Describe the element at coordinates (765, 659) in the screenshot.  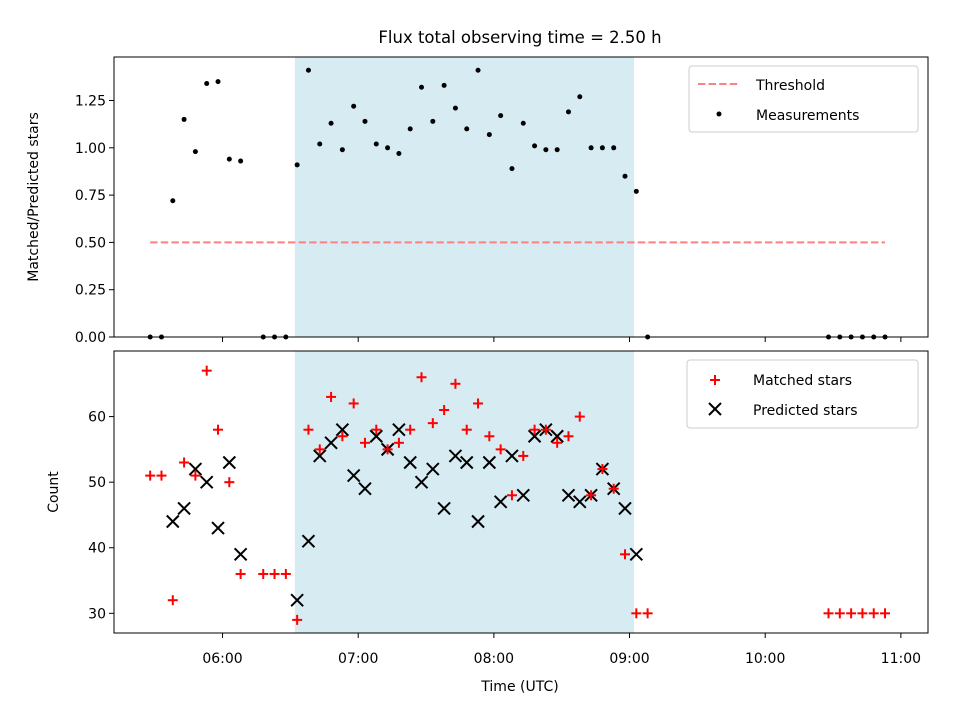
I see `time-x-tick-label: 10:00` at that location.